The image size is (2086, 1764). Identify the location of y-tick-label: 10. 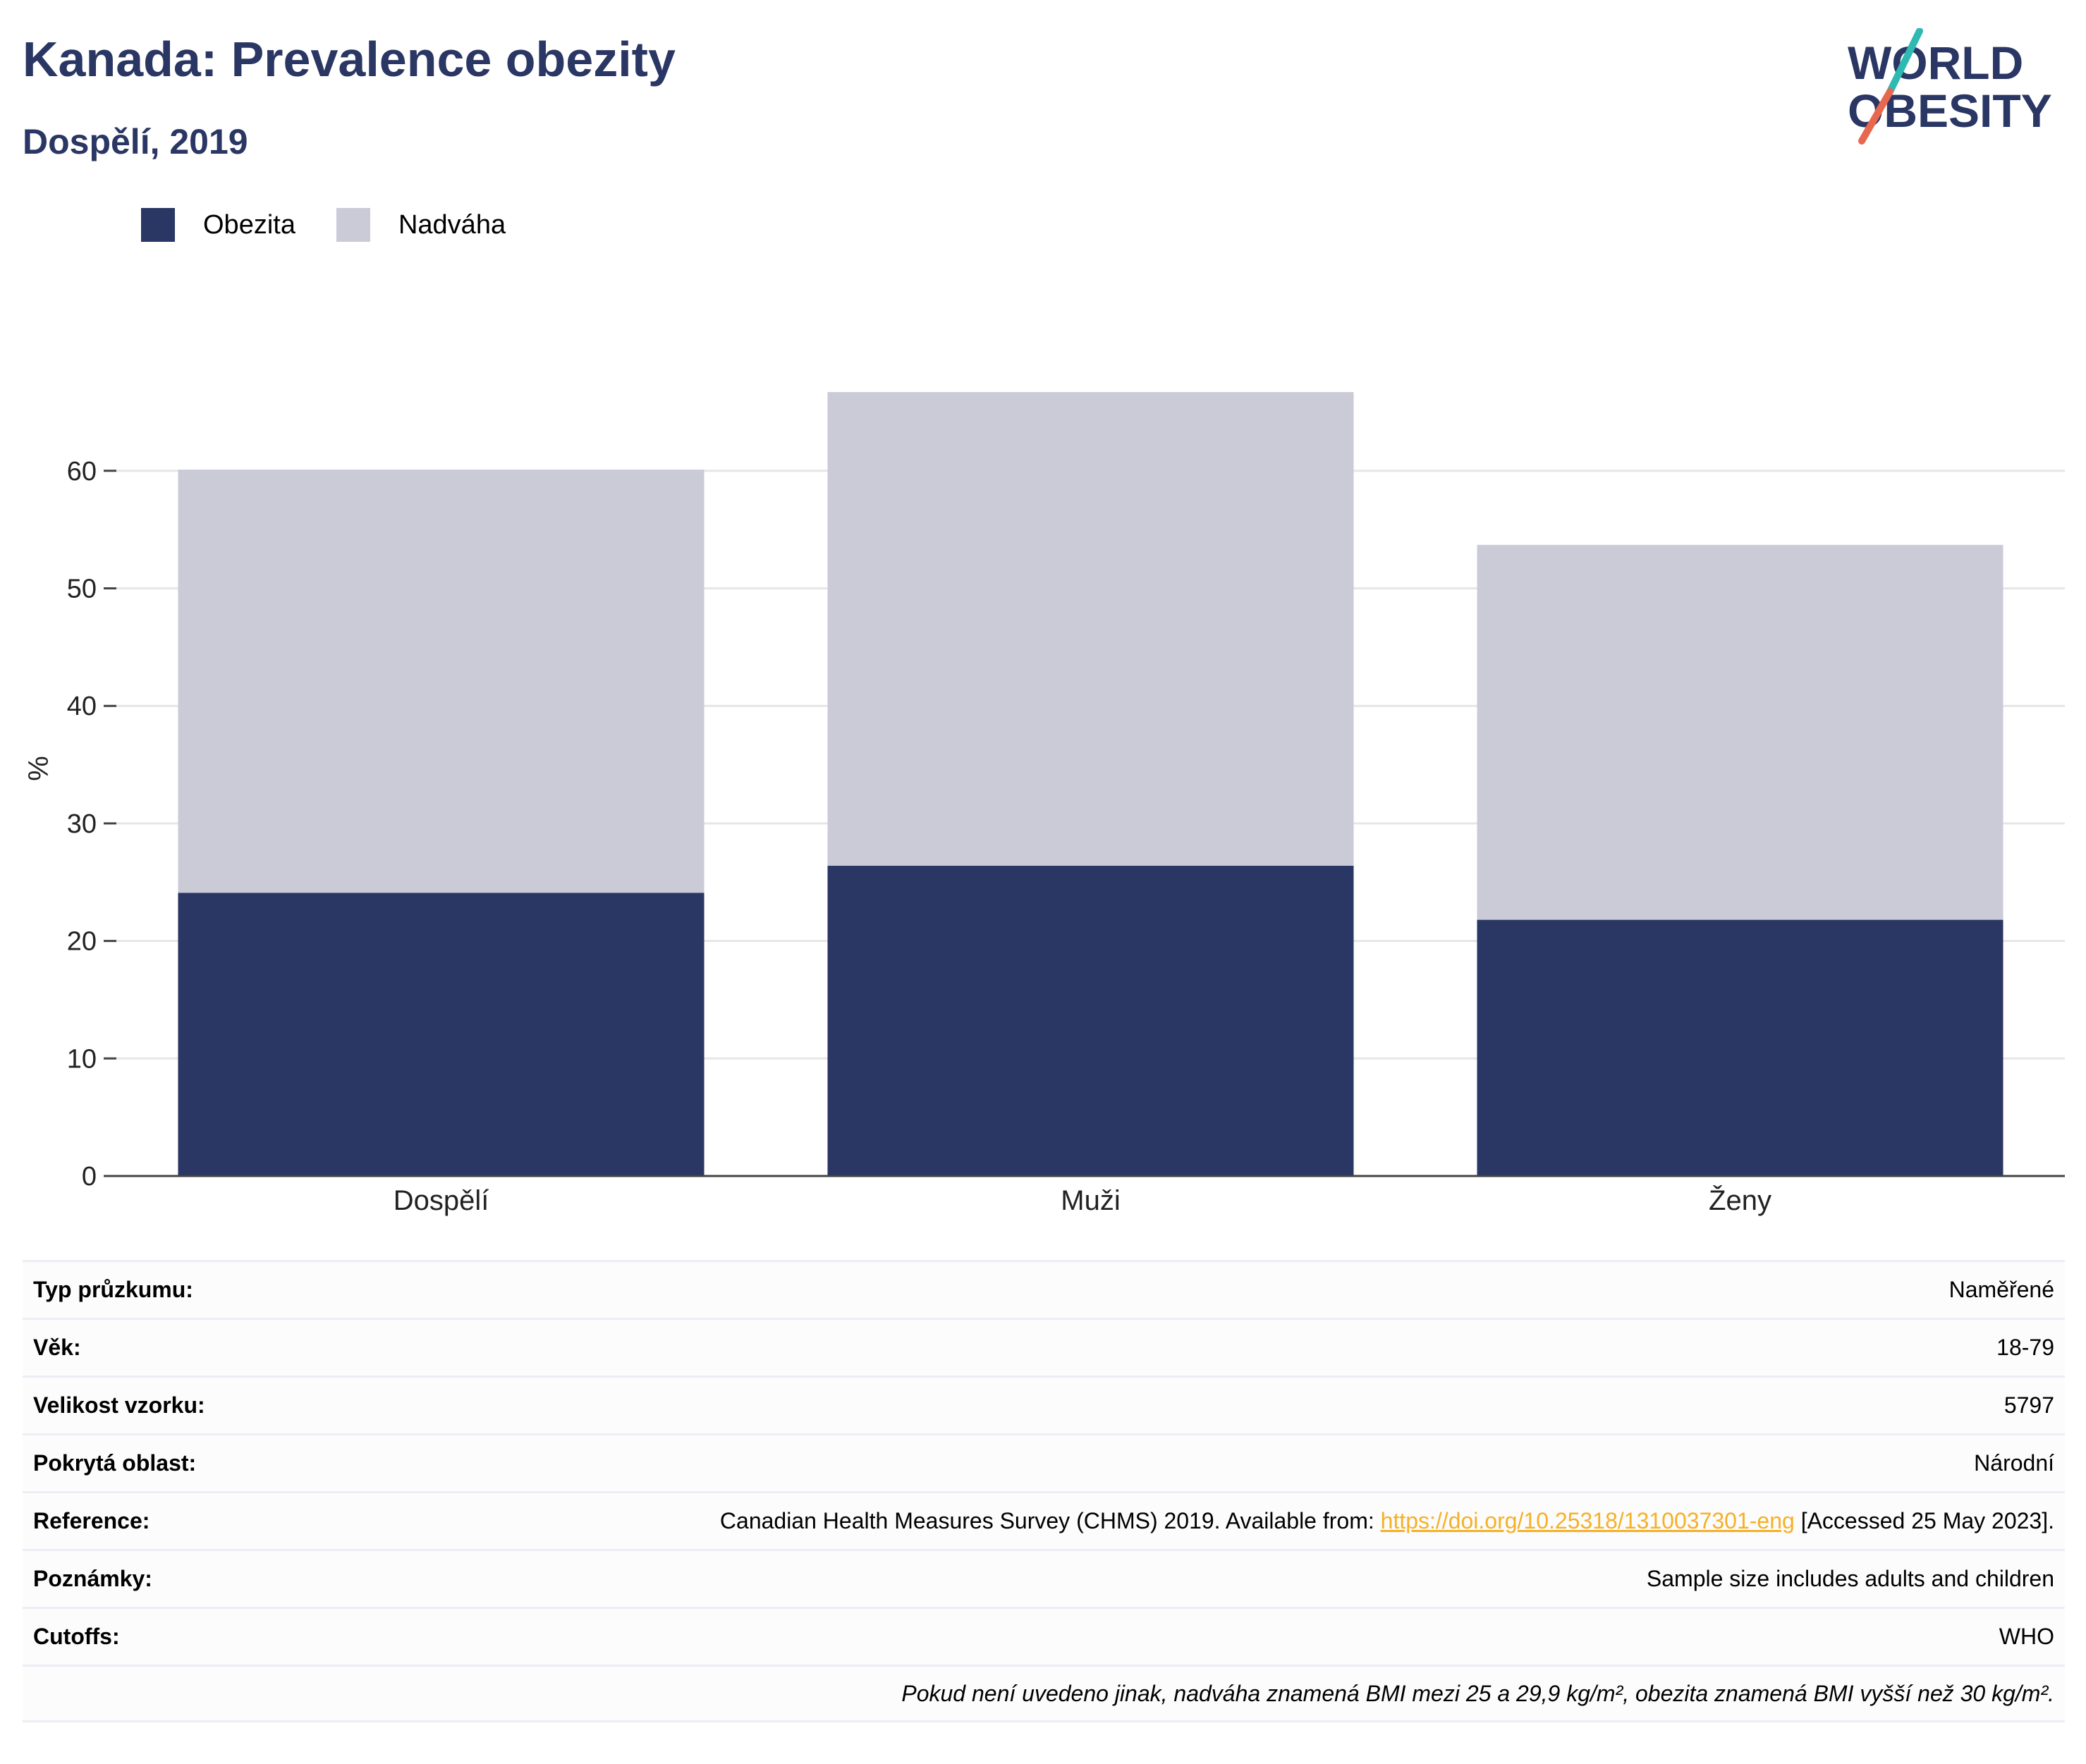
(82, 1059).